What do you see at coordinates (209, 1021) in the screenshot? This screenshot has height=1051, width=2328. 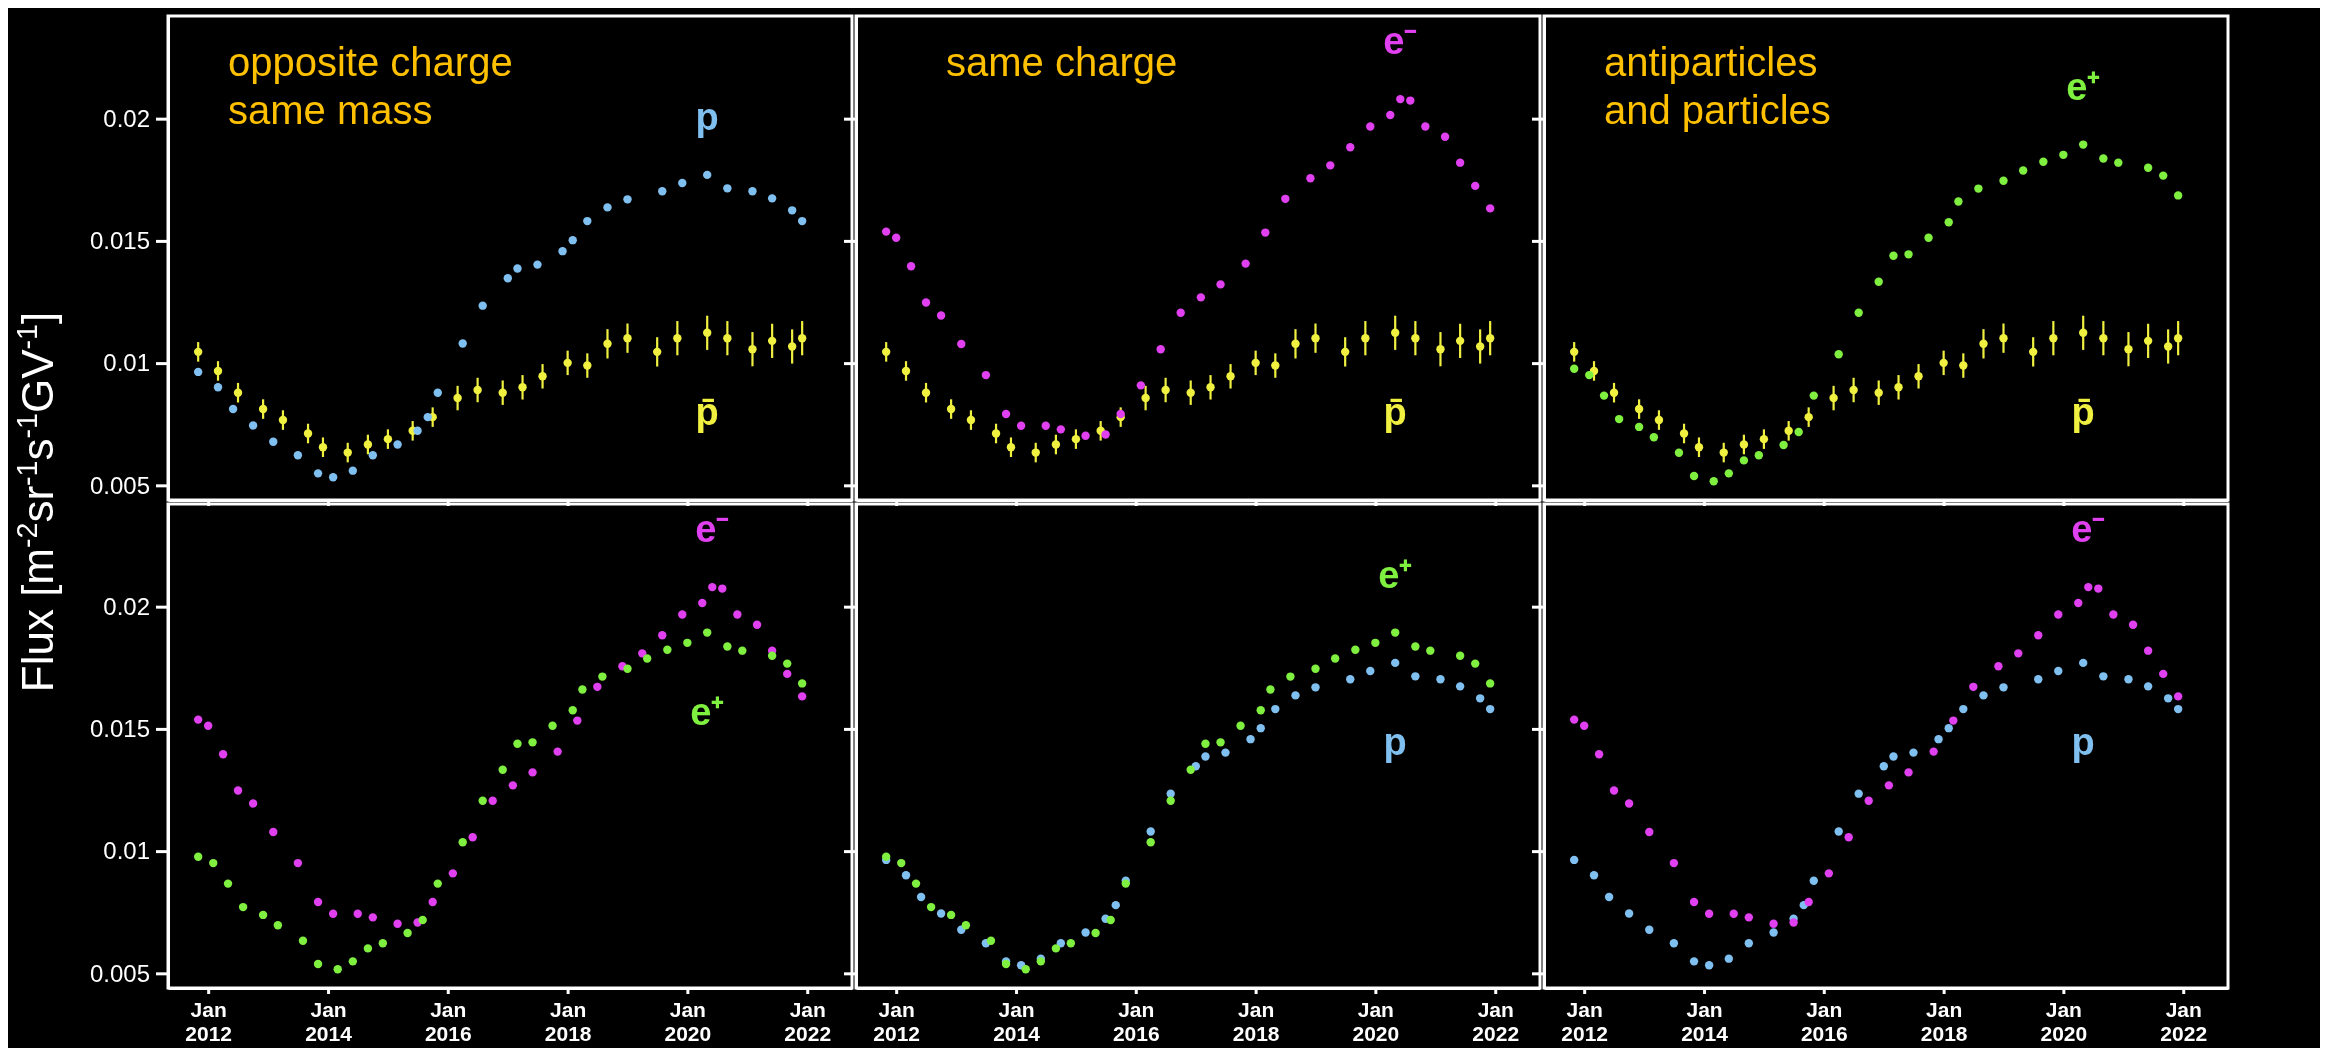 I see `x-tick-label: Jan 2012` at bounding box center [209, 1021].